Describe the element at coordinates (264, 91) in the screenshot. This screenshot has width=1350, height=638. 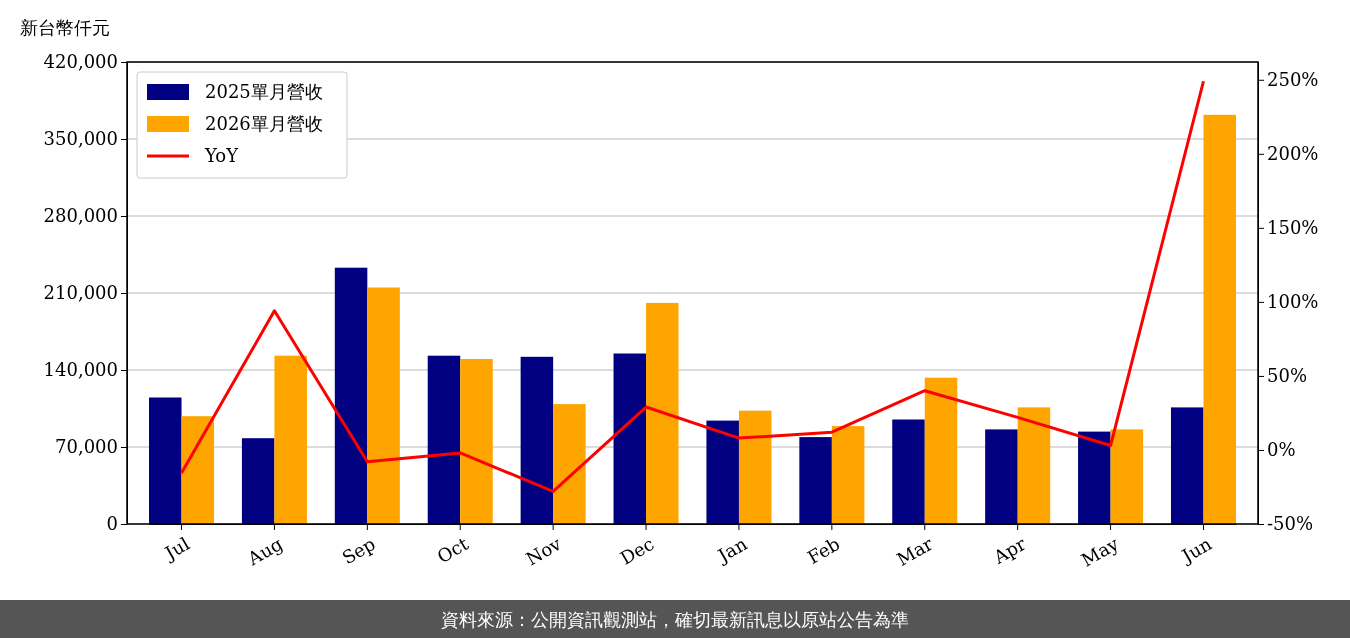
I see `legend-label: 2025單月營收` at that location.